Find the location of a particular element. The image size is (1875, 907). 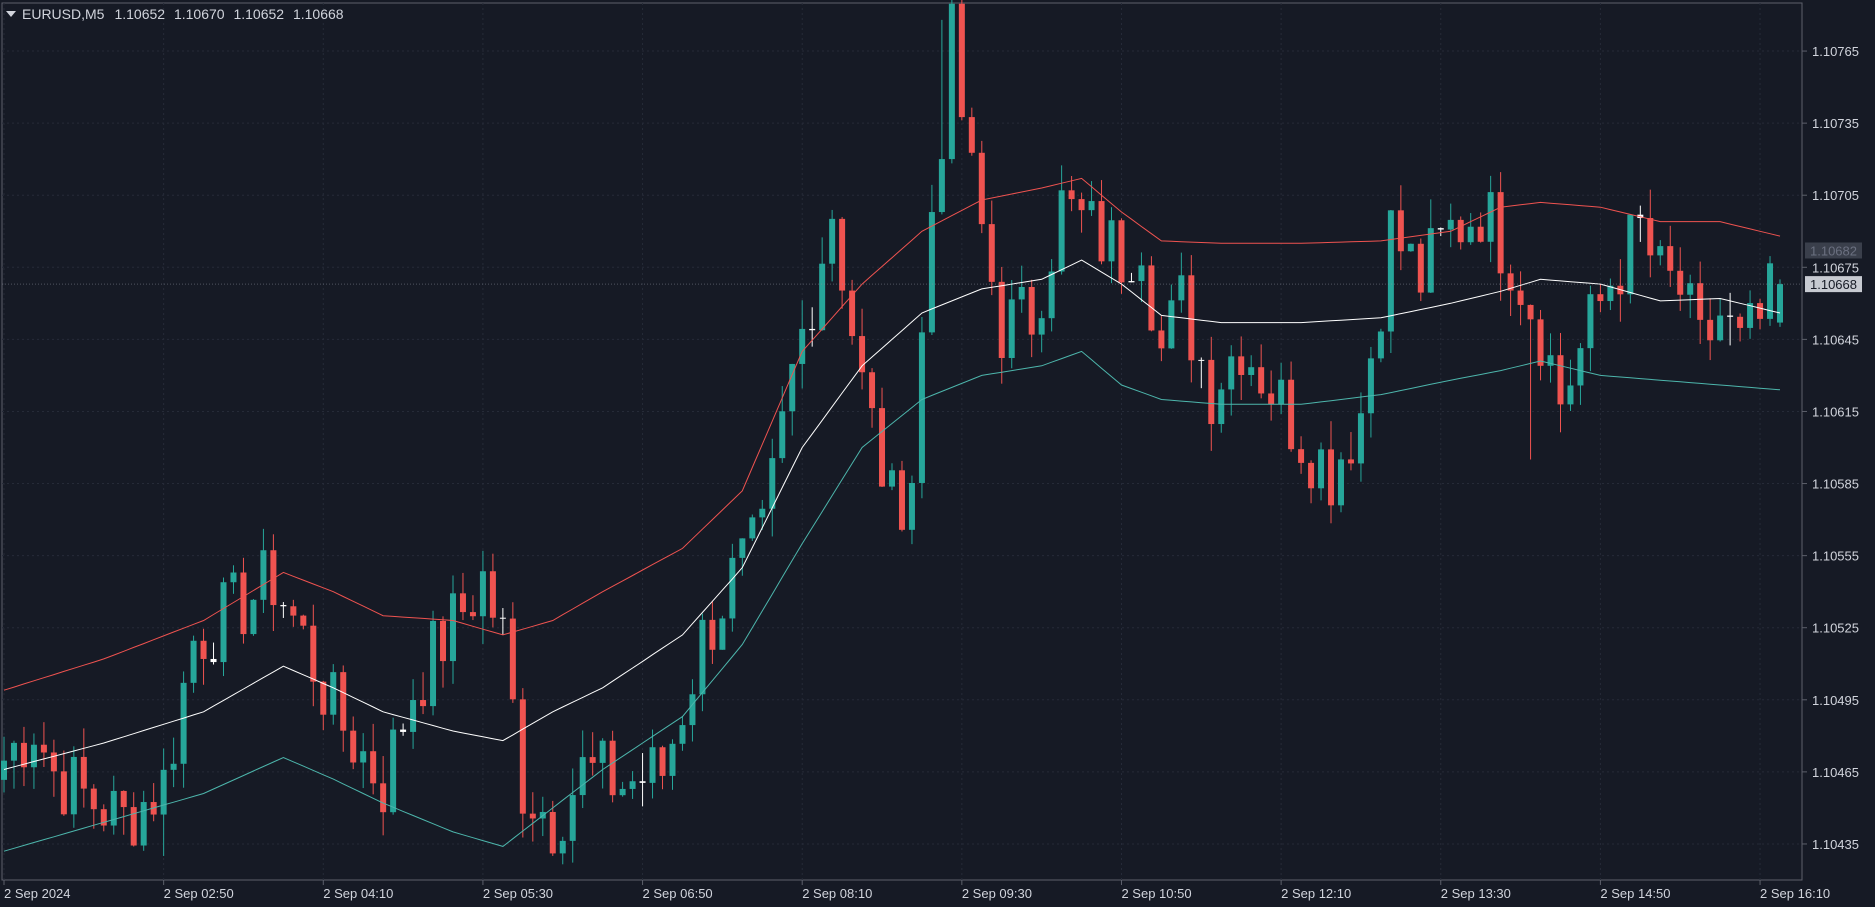

y-tick-label: 1.10645 is located at coordinates (1835, 339).